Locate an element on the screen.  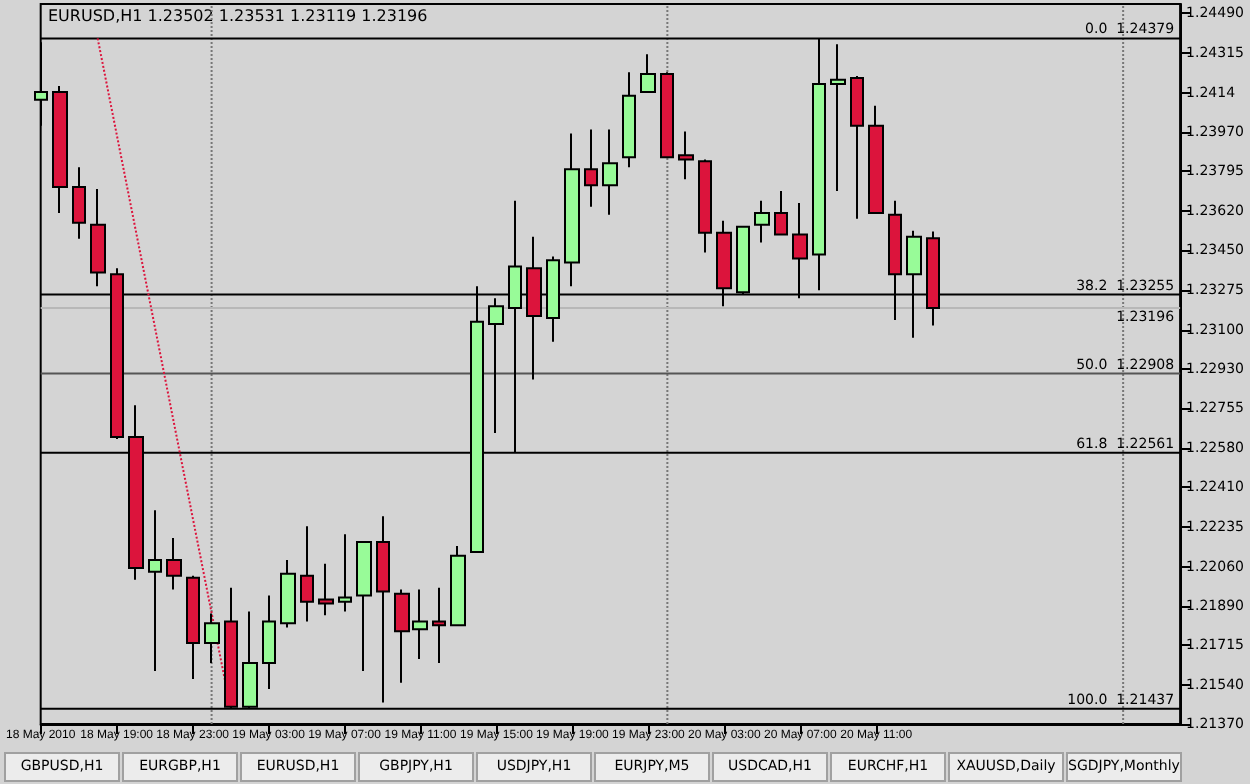
chart-title: EURUSD,H1 1.23502 1.23531 1.23119 1.23196 is located at coordinates (238, 16).